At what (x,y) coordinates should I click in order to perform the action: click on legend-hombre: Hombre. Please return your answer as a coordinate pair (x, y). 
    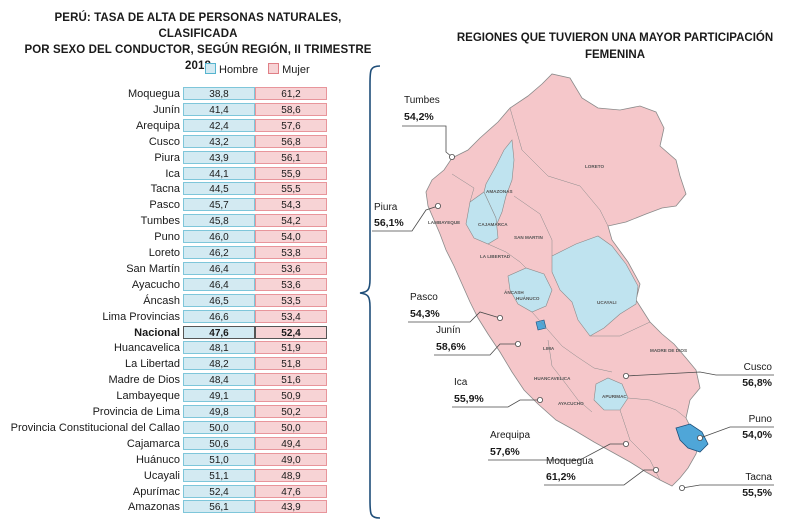
    Looking at the image, I should click on (231, 69).